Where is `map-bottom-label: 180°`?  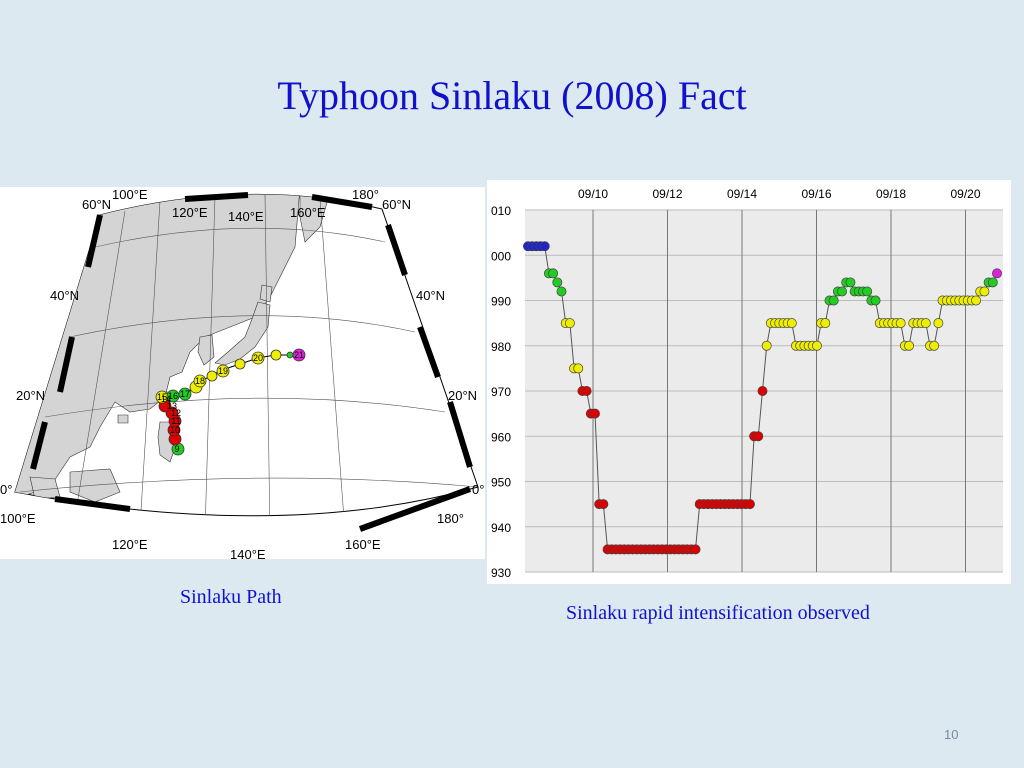 map-bottom-label: 180° is located at coordinates (450, 518).